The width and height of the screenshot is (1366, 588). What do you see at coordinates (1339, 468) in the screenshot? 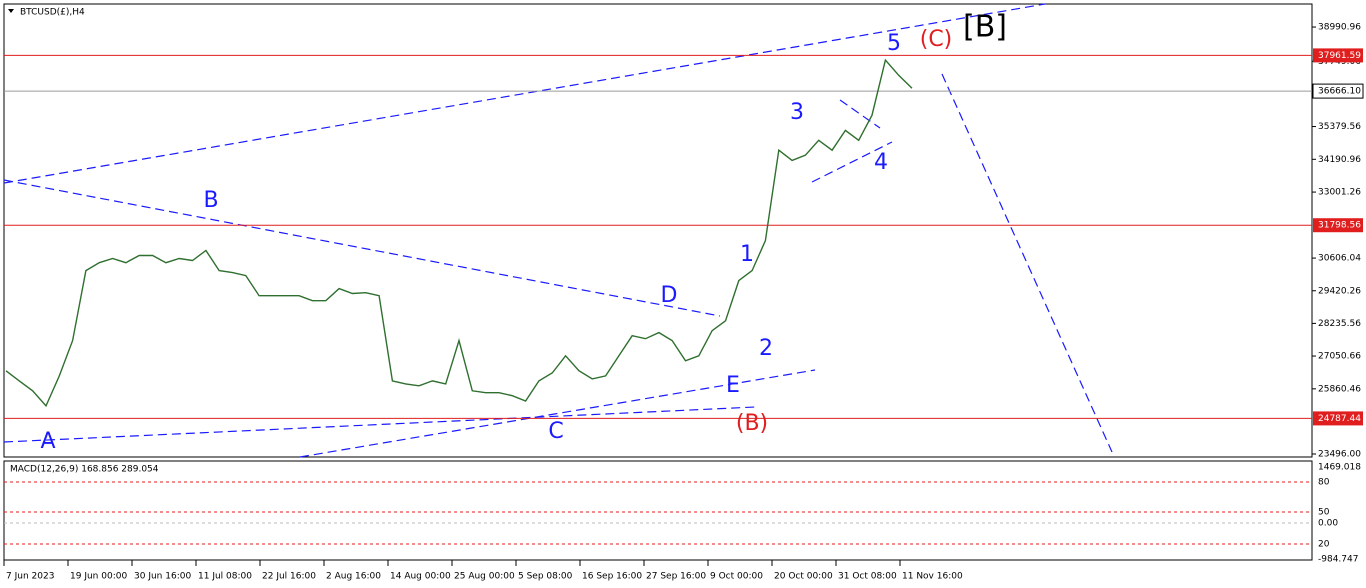
I see `macd-scale-label: 1469.018` at bounding box center [1339, 468].